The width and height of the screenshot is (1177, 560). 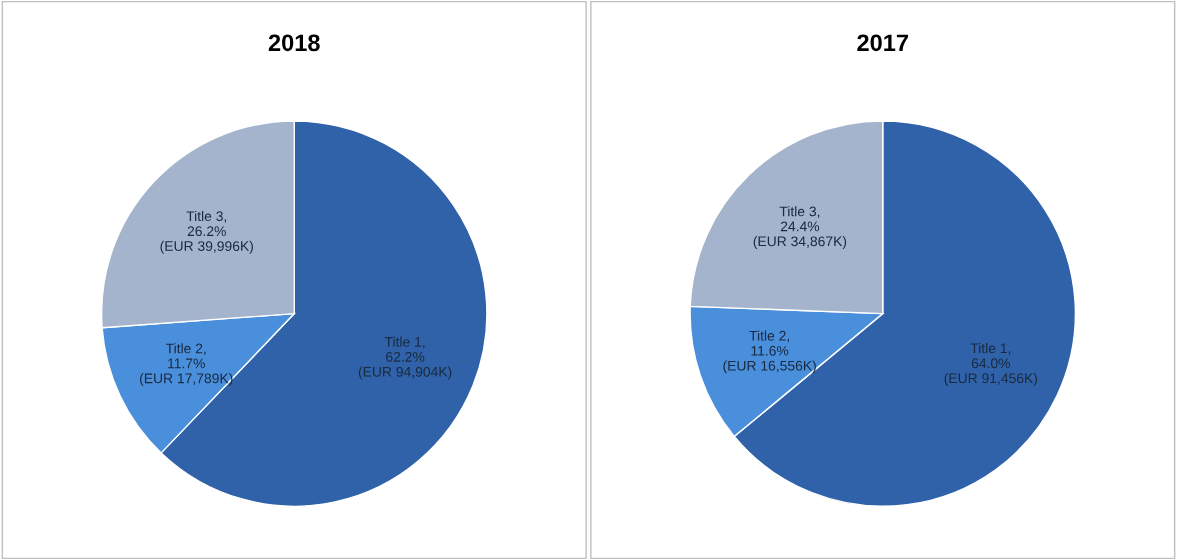 I want to click on slice-label: Title 3, 26.2% (EUR 39,996K), so click(x=206, y=232).